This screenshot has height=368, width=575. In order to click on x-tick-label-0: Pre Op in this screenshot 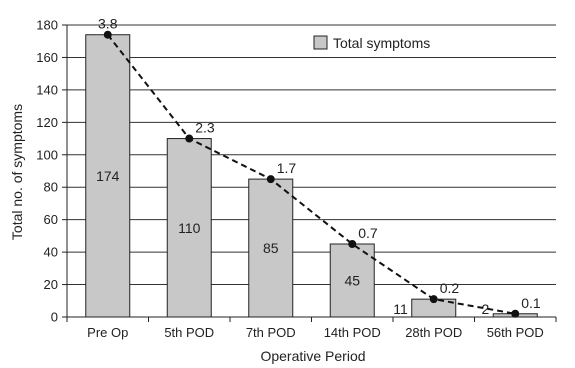, I will do `click(107, 332)`.